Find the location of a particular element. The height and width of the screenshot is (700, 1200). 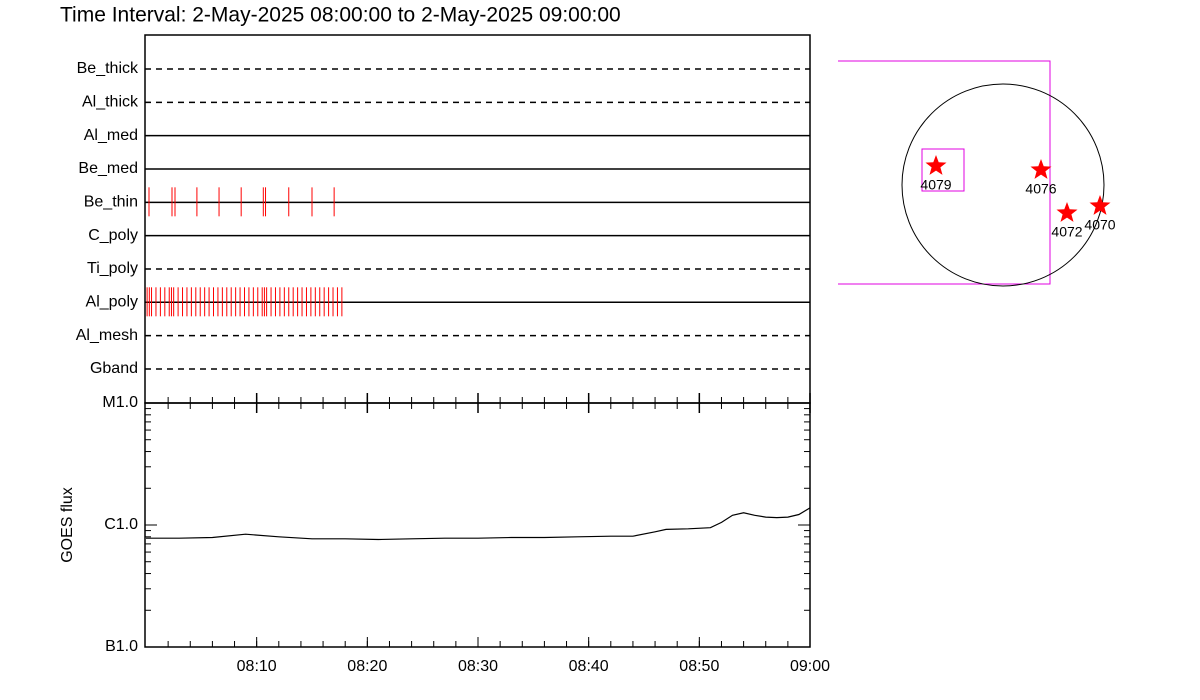

filter-label: Be_thick is located at coordinates (108, 68).